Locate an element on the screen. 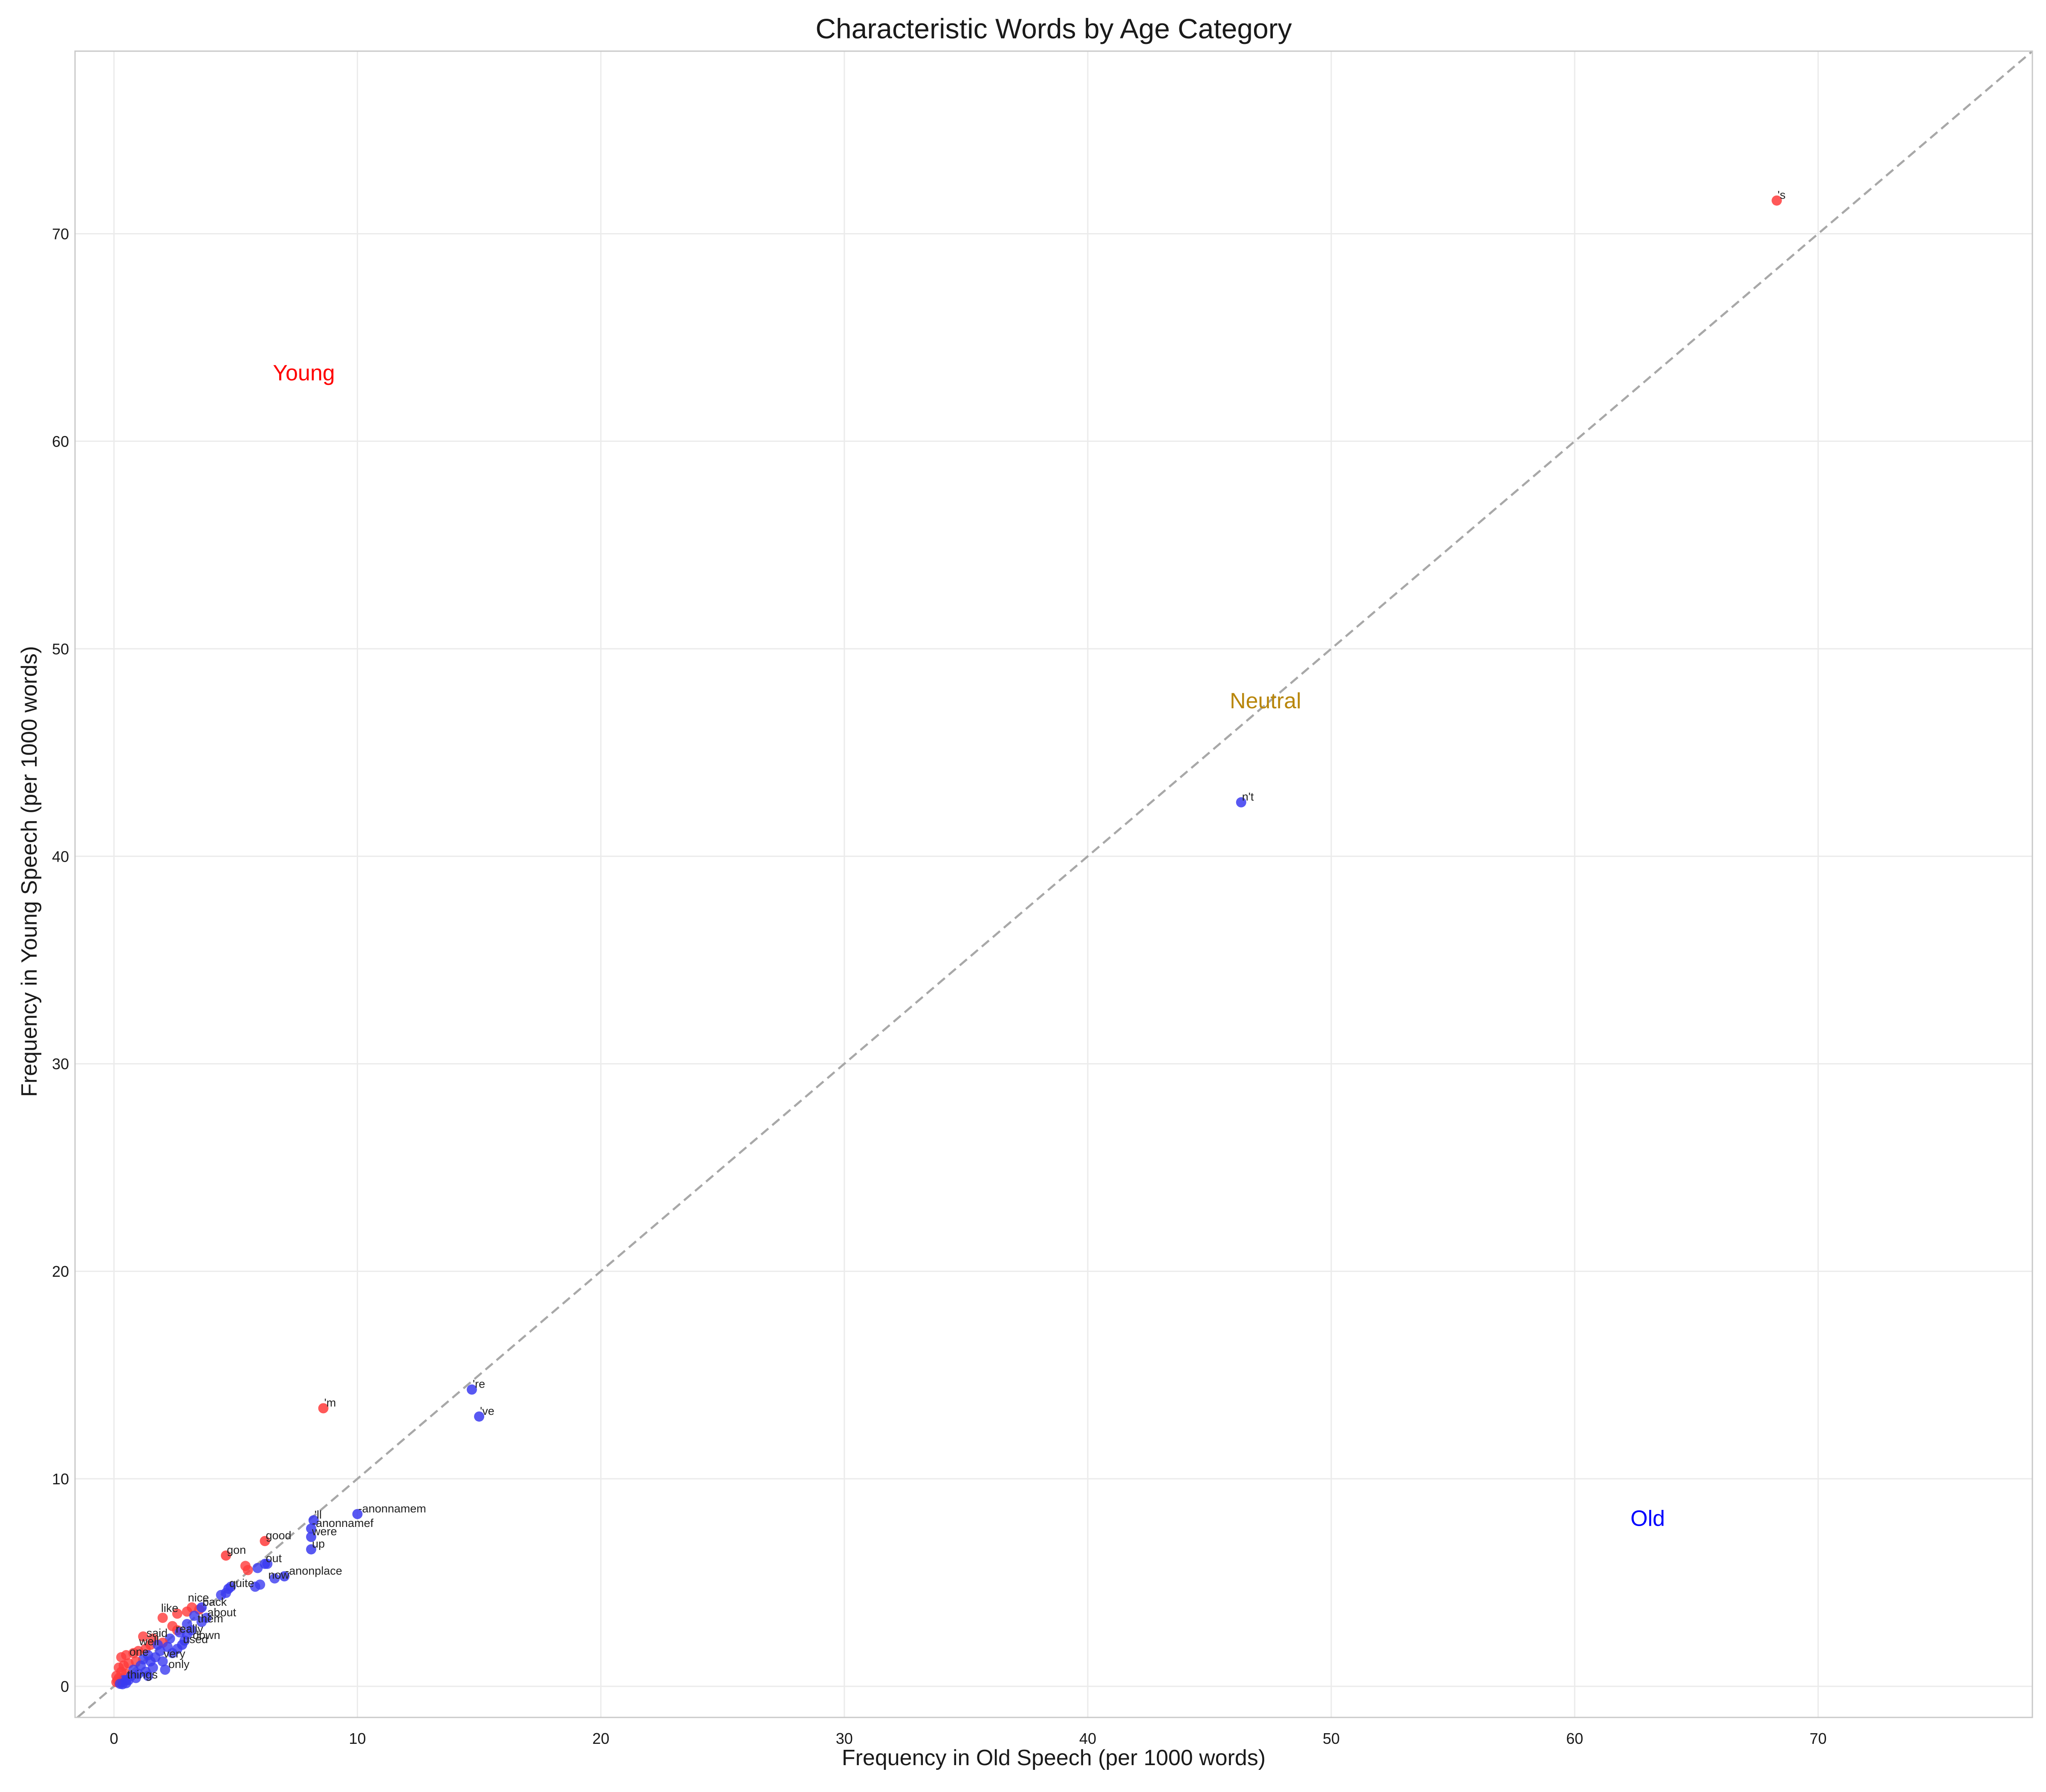 This screenshot has height=1792, width=2046. point-label: about is located at coordinates (221, 1612).